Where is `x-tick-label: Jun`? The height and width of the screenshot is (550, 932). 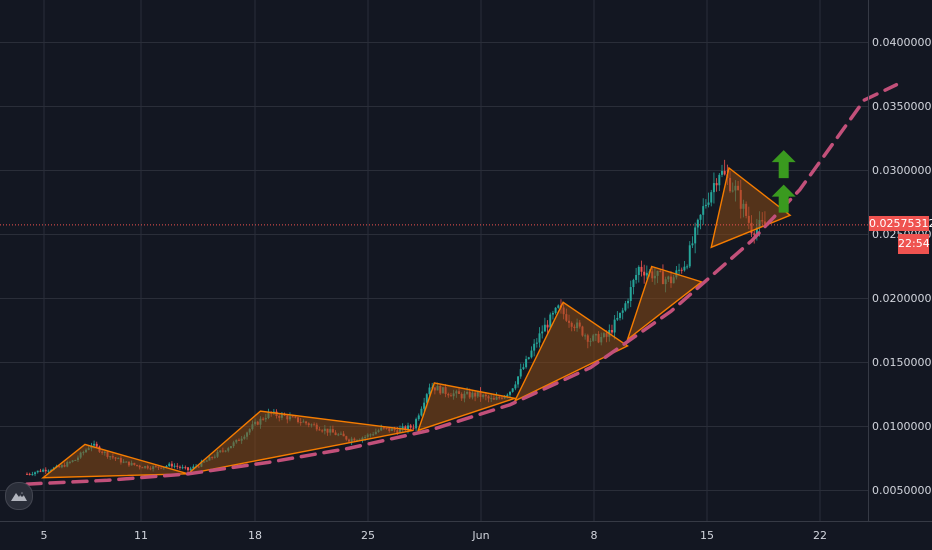 x-tick-label: Jun is located at coordinates (481, 535).